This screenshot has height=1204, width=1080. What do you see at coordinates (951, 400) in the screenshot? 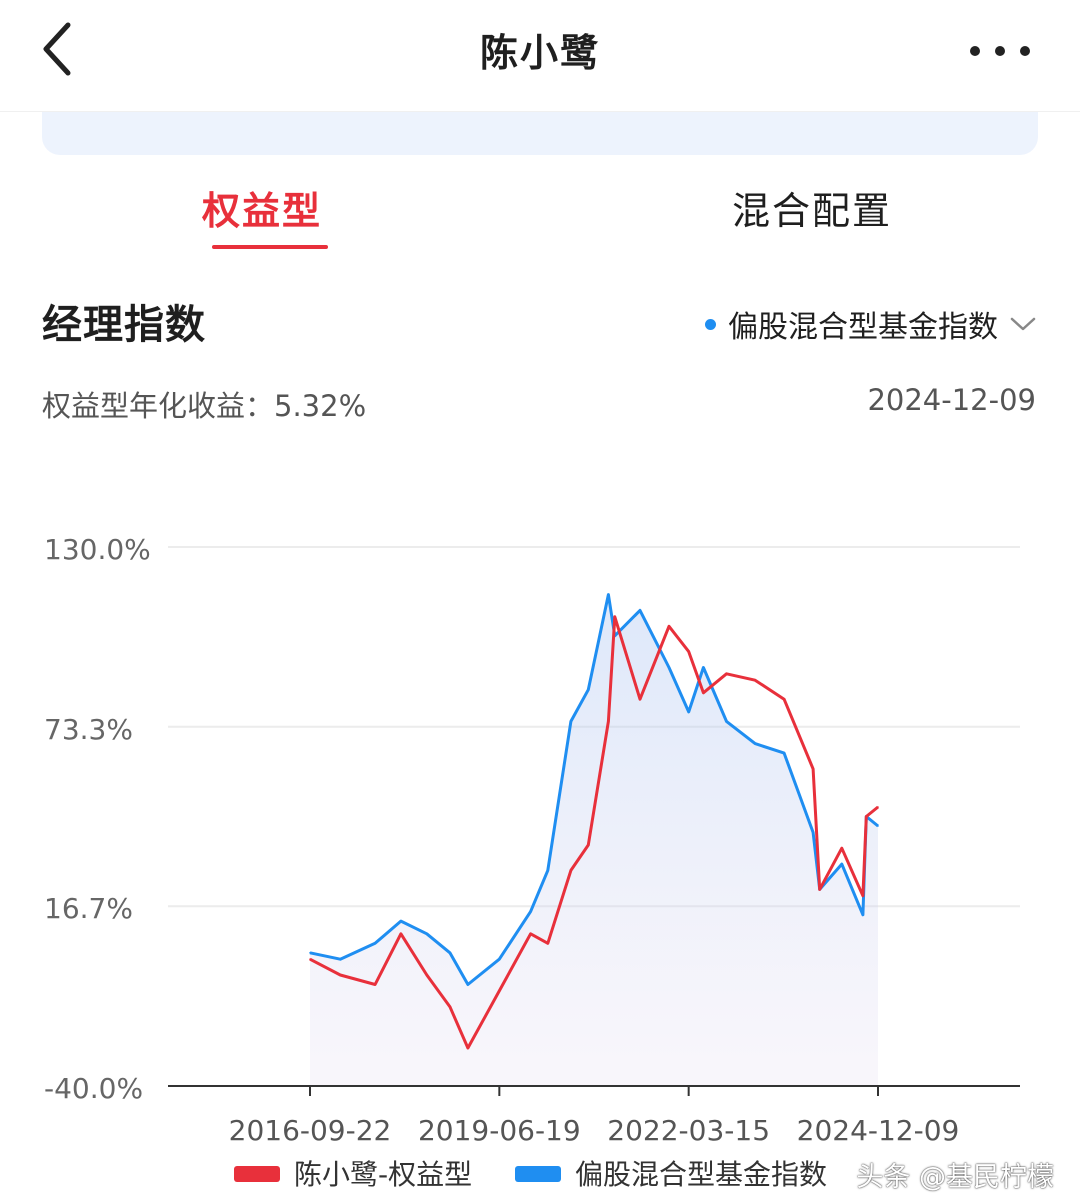
I see `as-of-date: 2024-12-09` at bounding box center [951, 400].